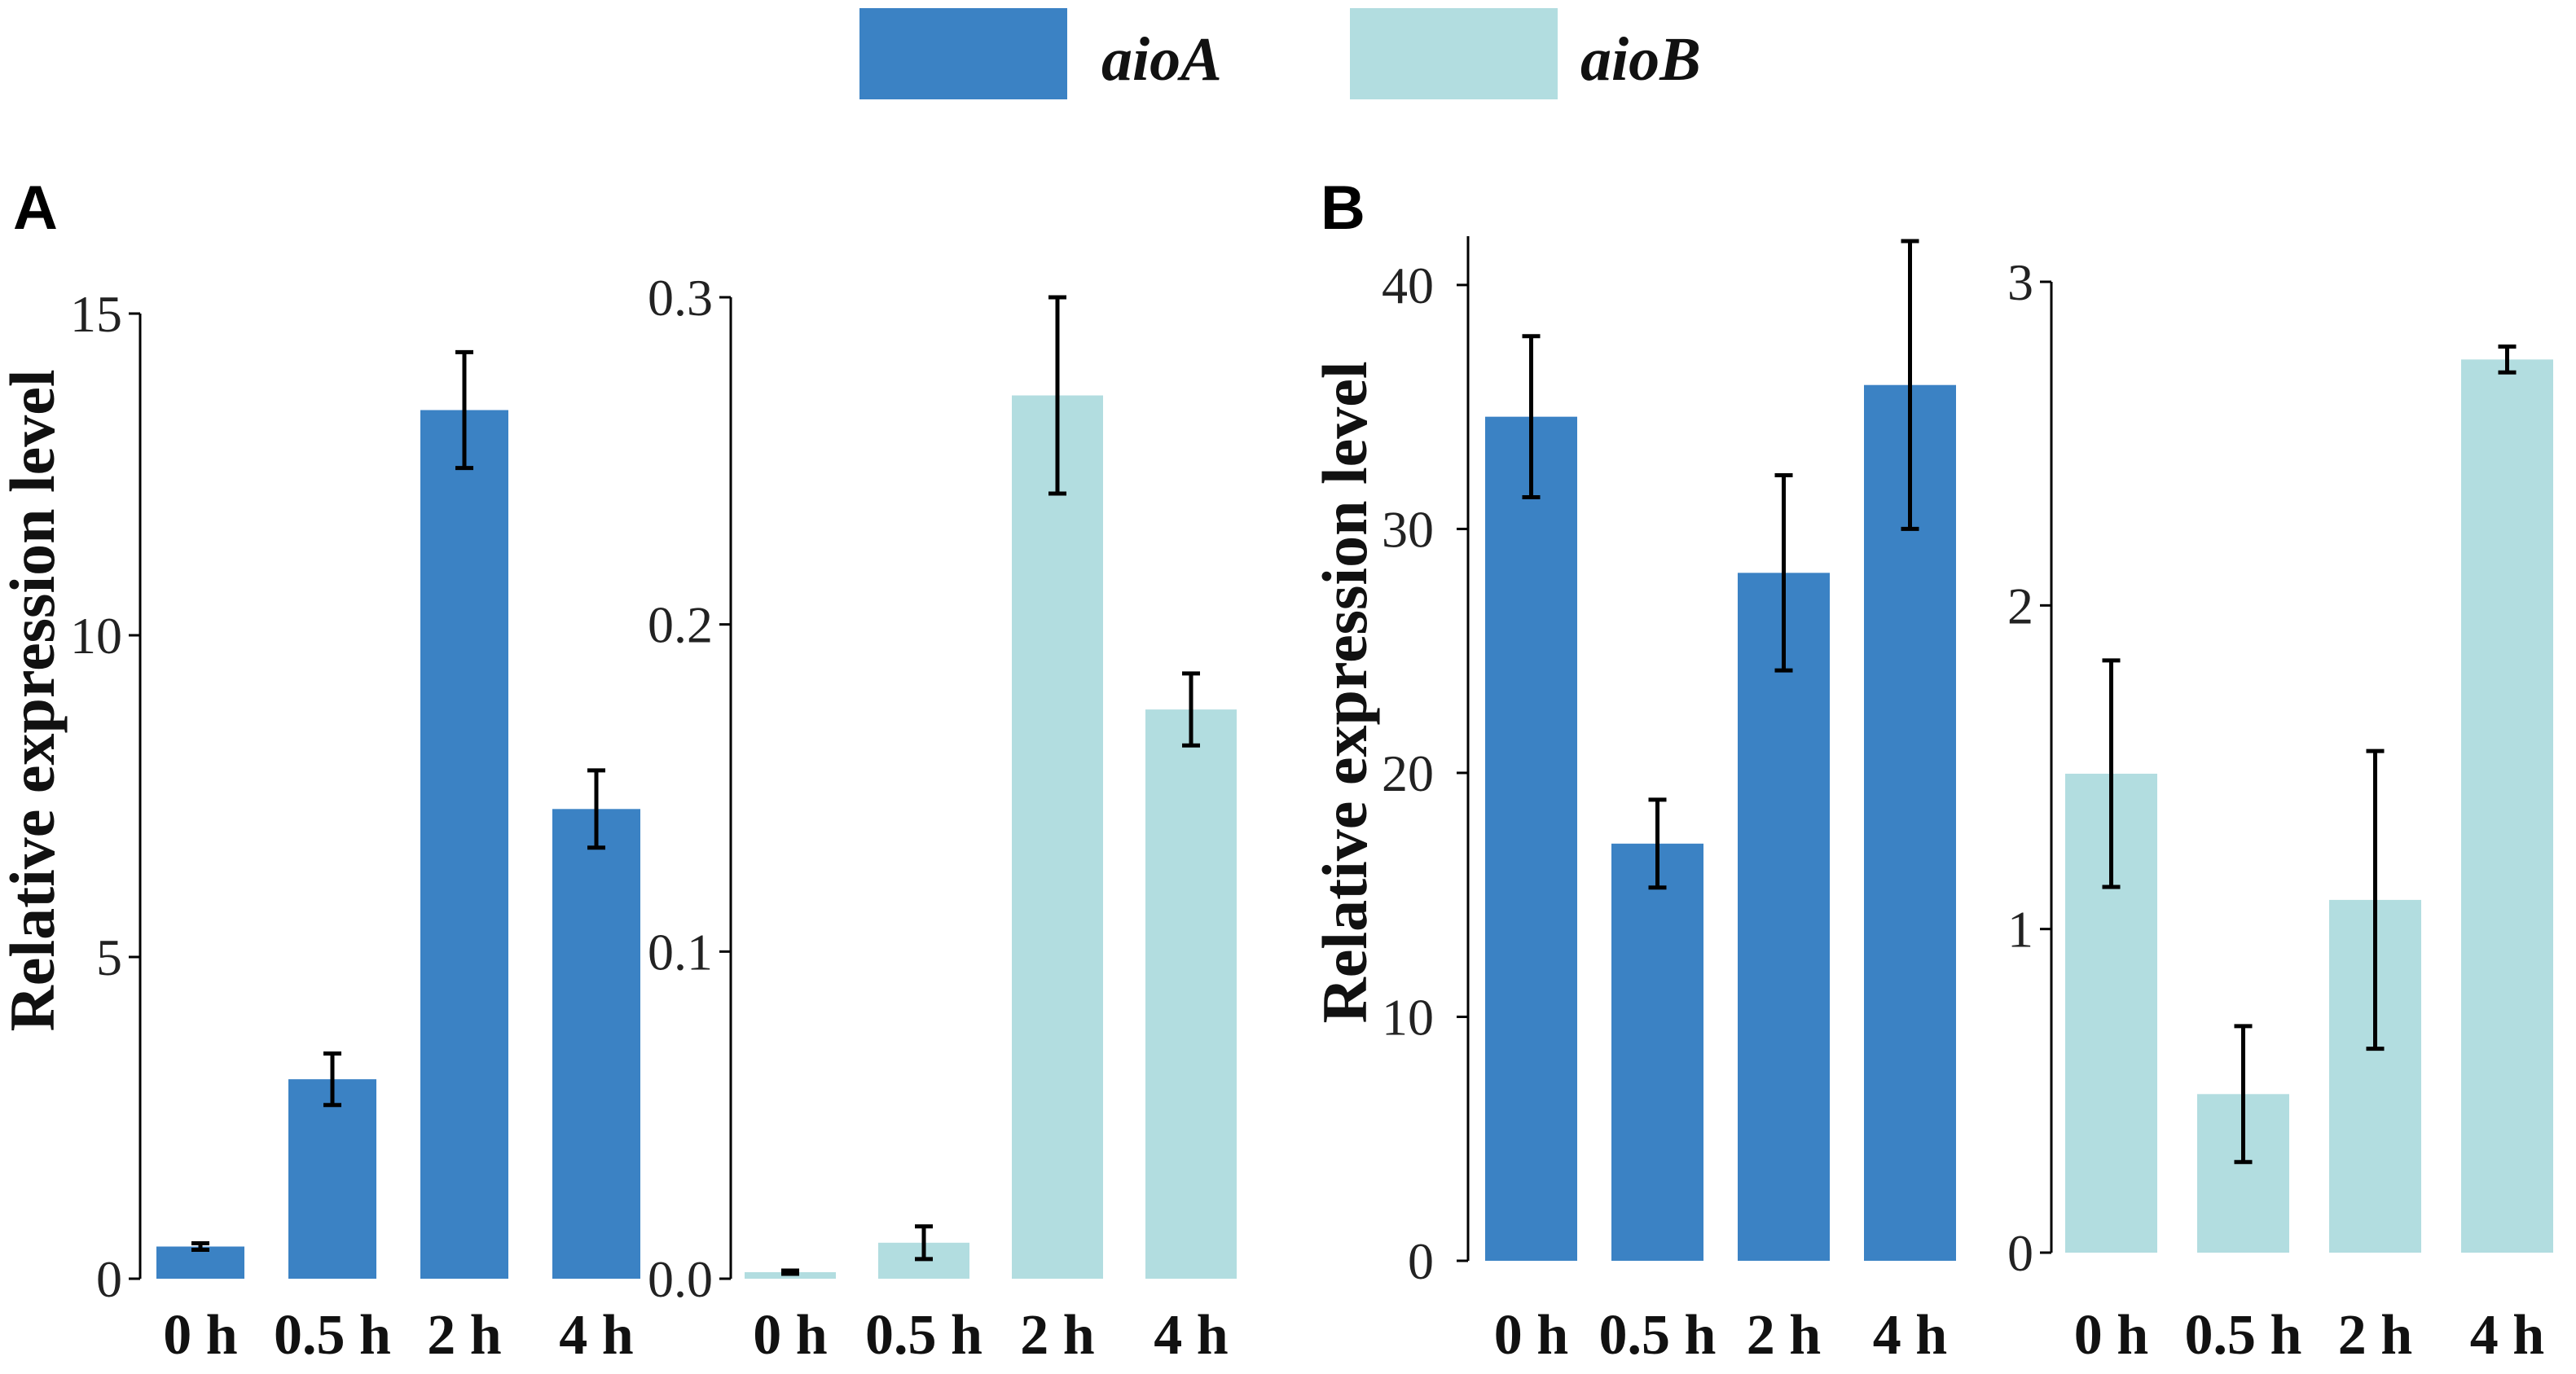 Image resolution: width=2576 pixels, height=1374 pixels. Describe the element at coordinates (1640, 59) in the screenshot. I see `legend-label-aioB: aioB` at that location.